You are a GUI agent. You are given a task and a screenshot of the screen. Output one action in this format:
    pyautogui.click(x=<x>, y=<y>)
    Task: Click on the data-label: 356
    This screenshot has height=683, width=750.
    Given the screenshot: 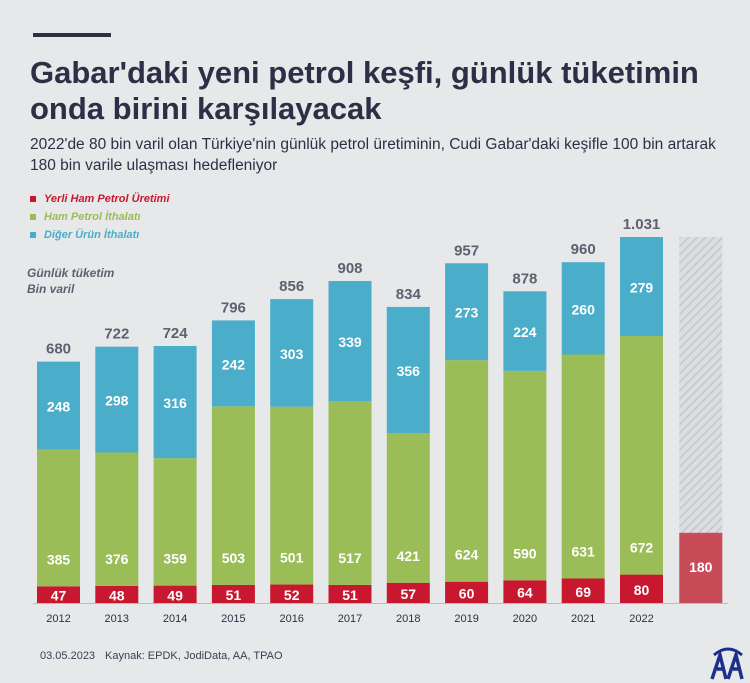 What is the action you would take?
    pyautogui.click(x=409, y=371)
    